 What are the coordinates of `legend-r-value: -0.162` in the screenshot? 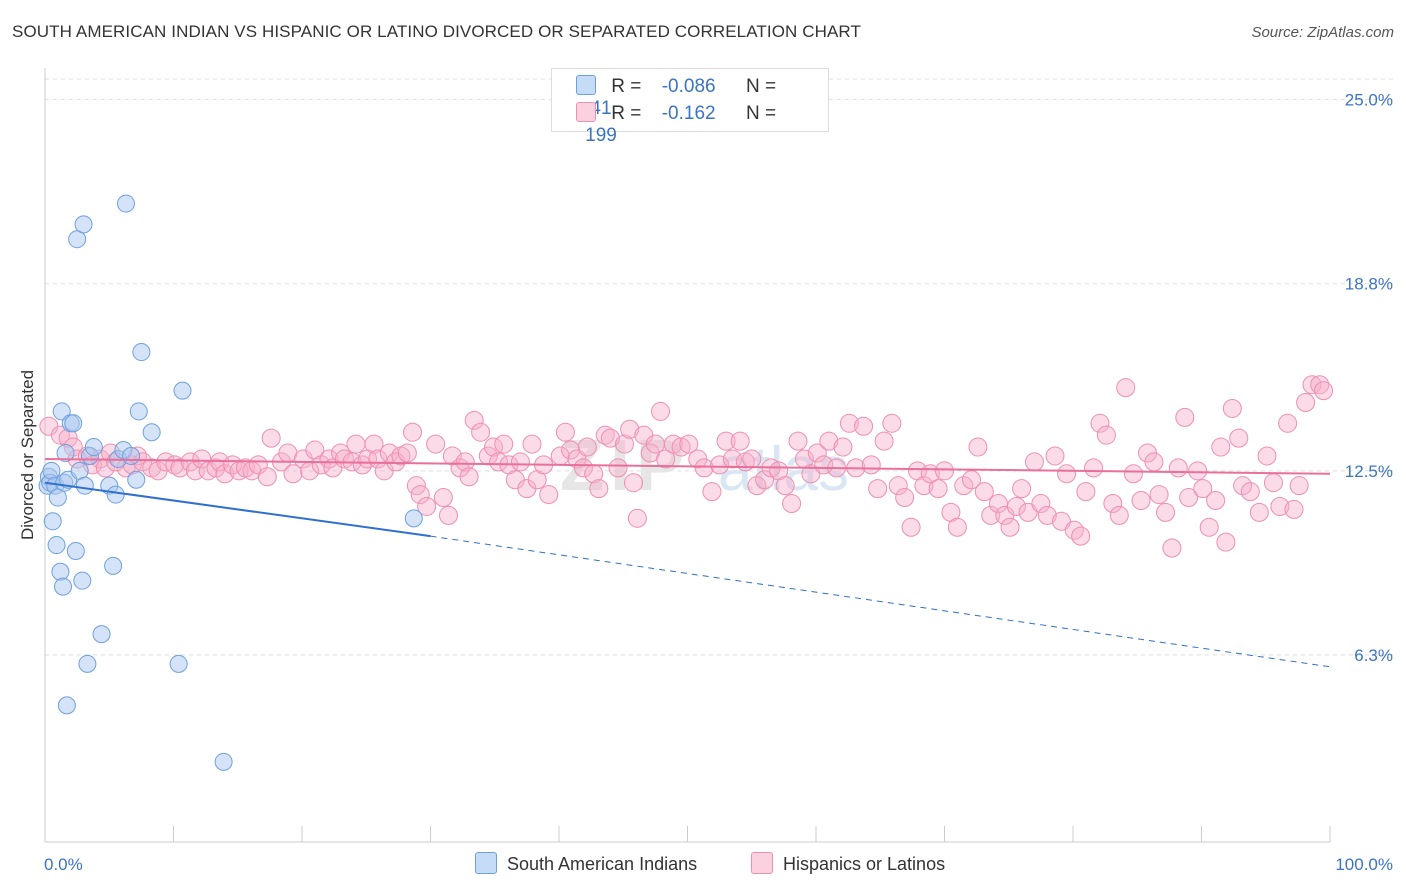 It's located at (688, 113).